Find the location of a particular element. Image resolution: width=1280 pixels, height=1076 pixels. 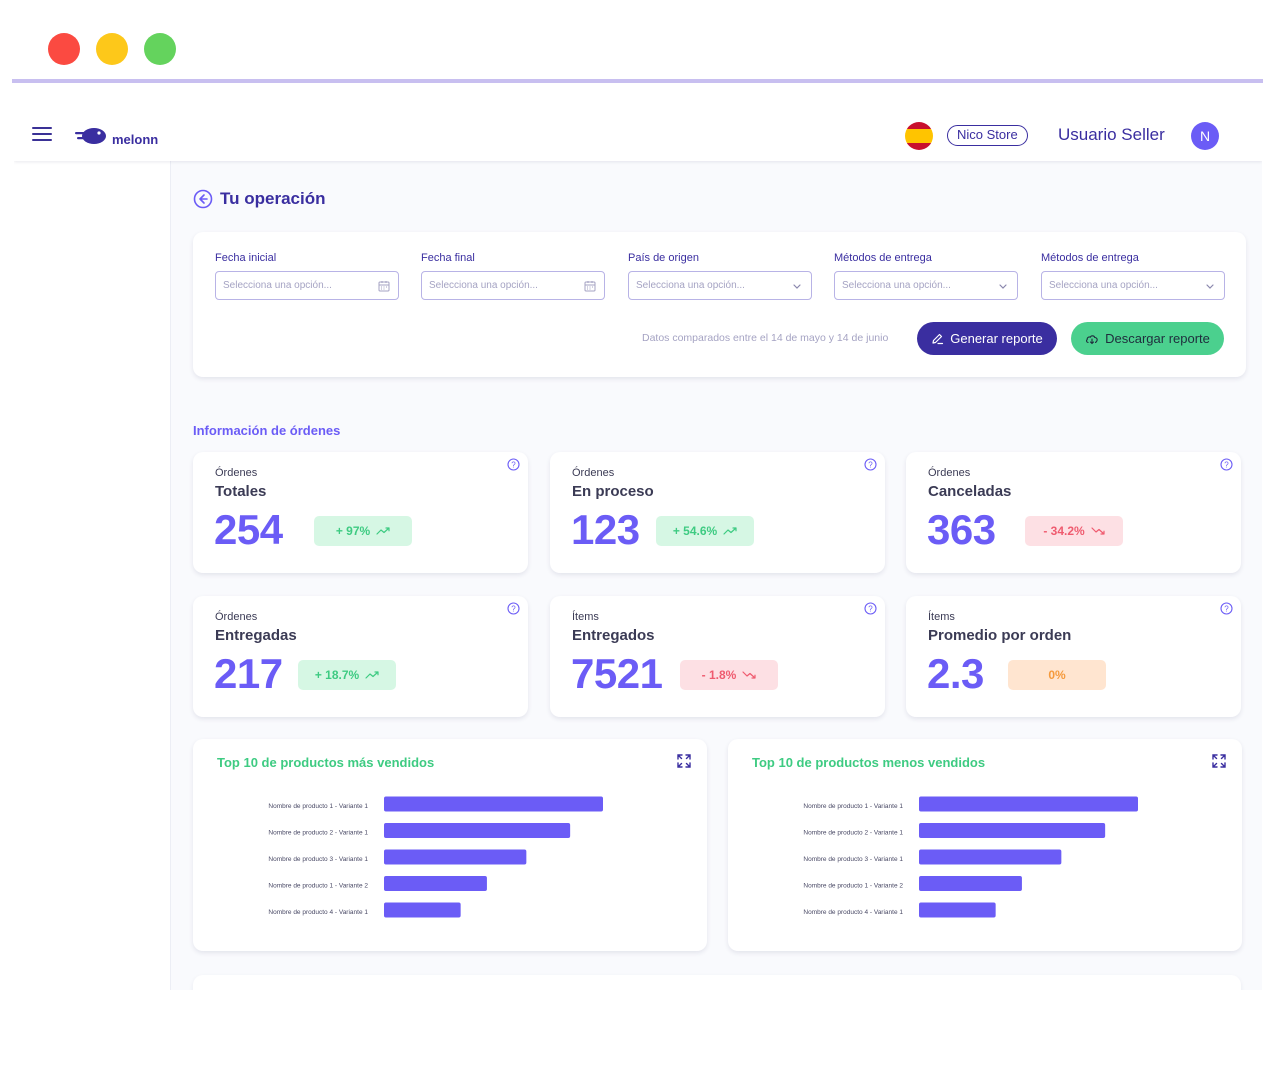

trend-down-icon is located at coordinates (749, 675).